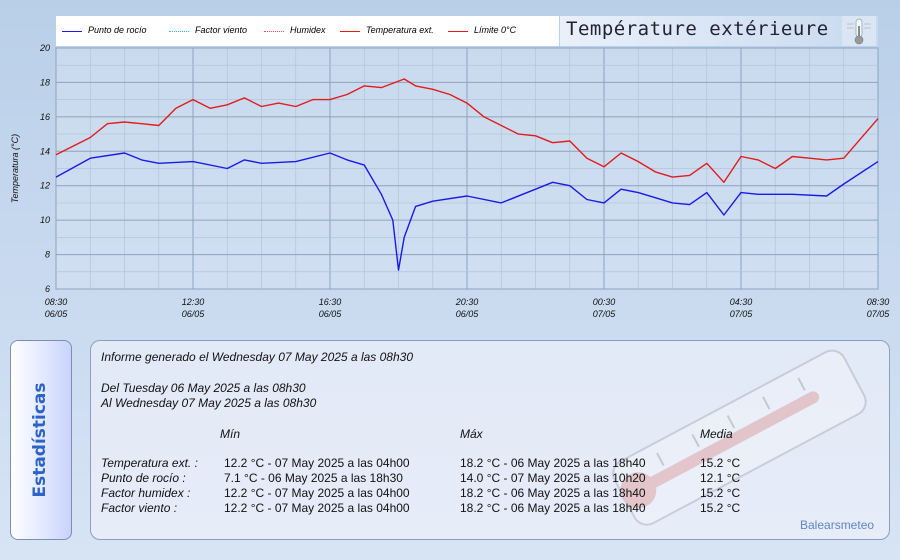 The image size is (900, 560). What do you see at coordinates (495, 30) in the screenshot?
I see `legend-label-limit-zero: Límite 0°C` at bounding box center [495, 30].